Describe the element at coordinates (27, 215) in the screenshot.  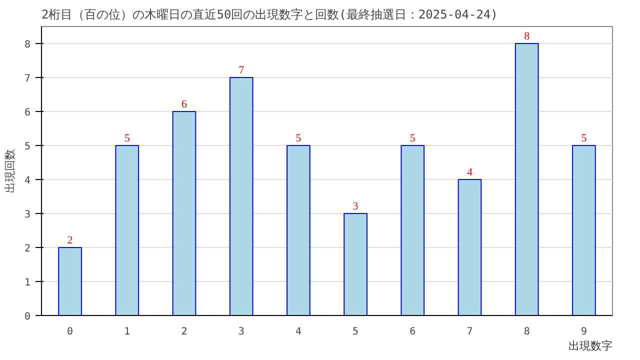
I see `y-tick-label: 3` at that location.